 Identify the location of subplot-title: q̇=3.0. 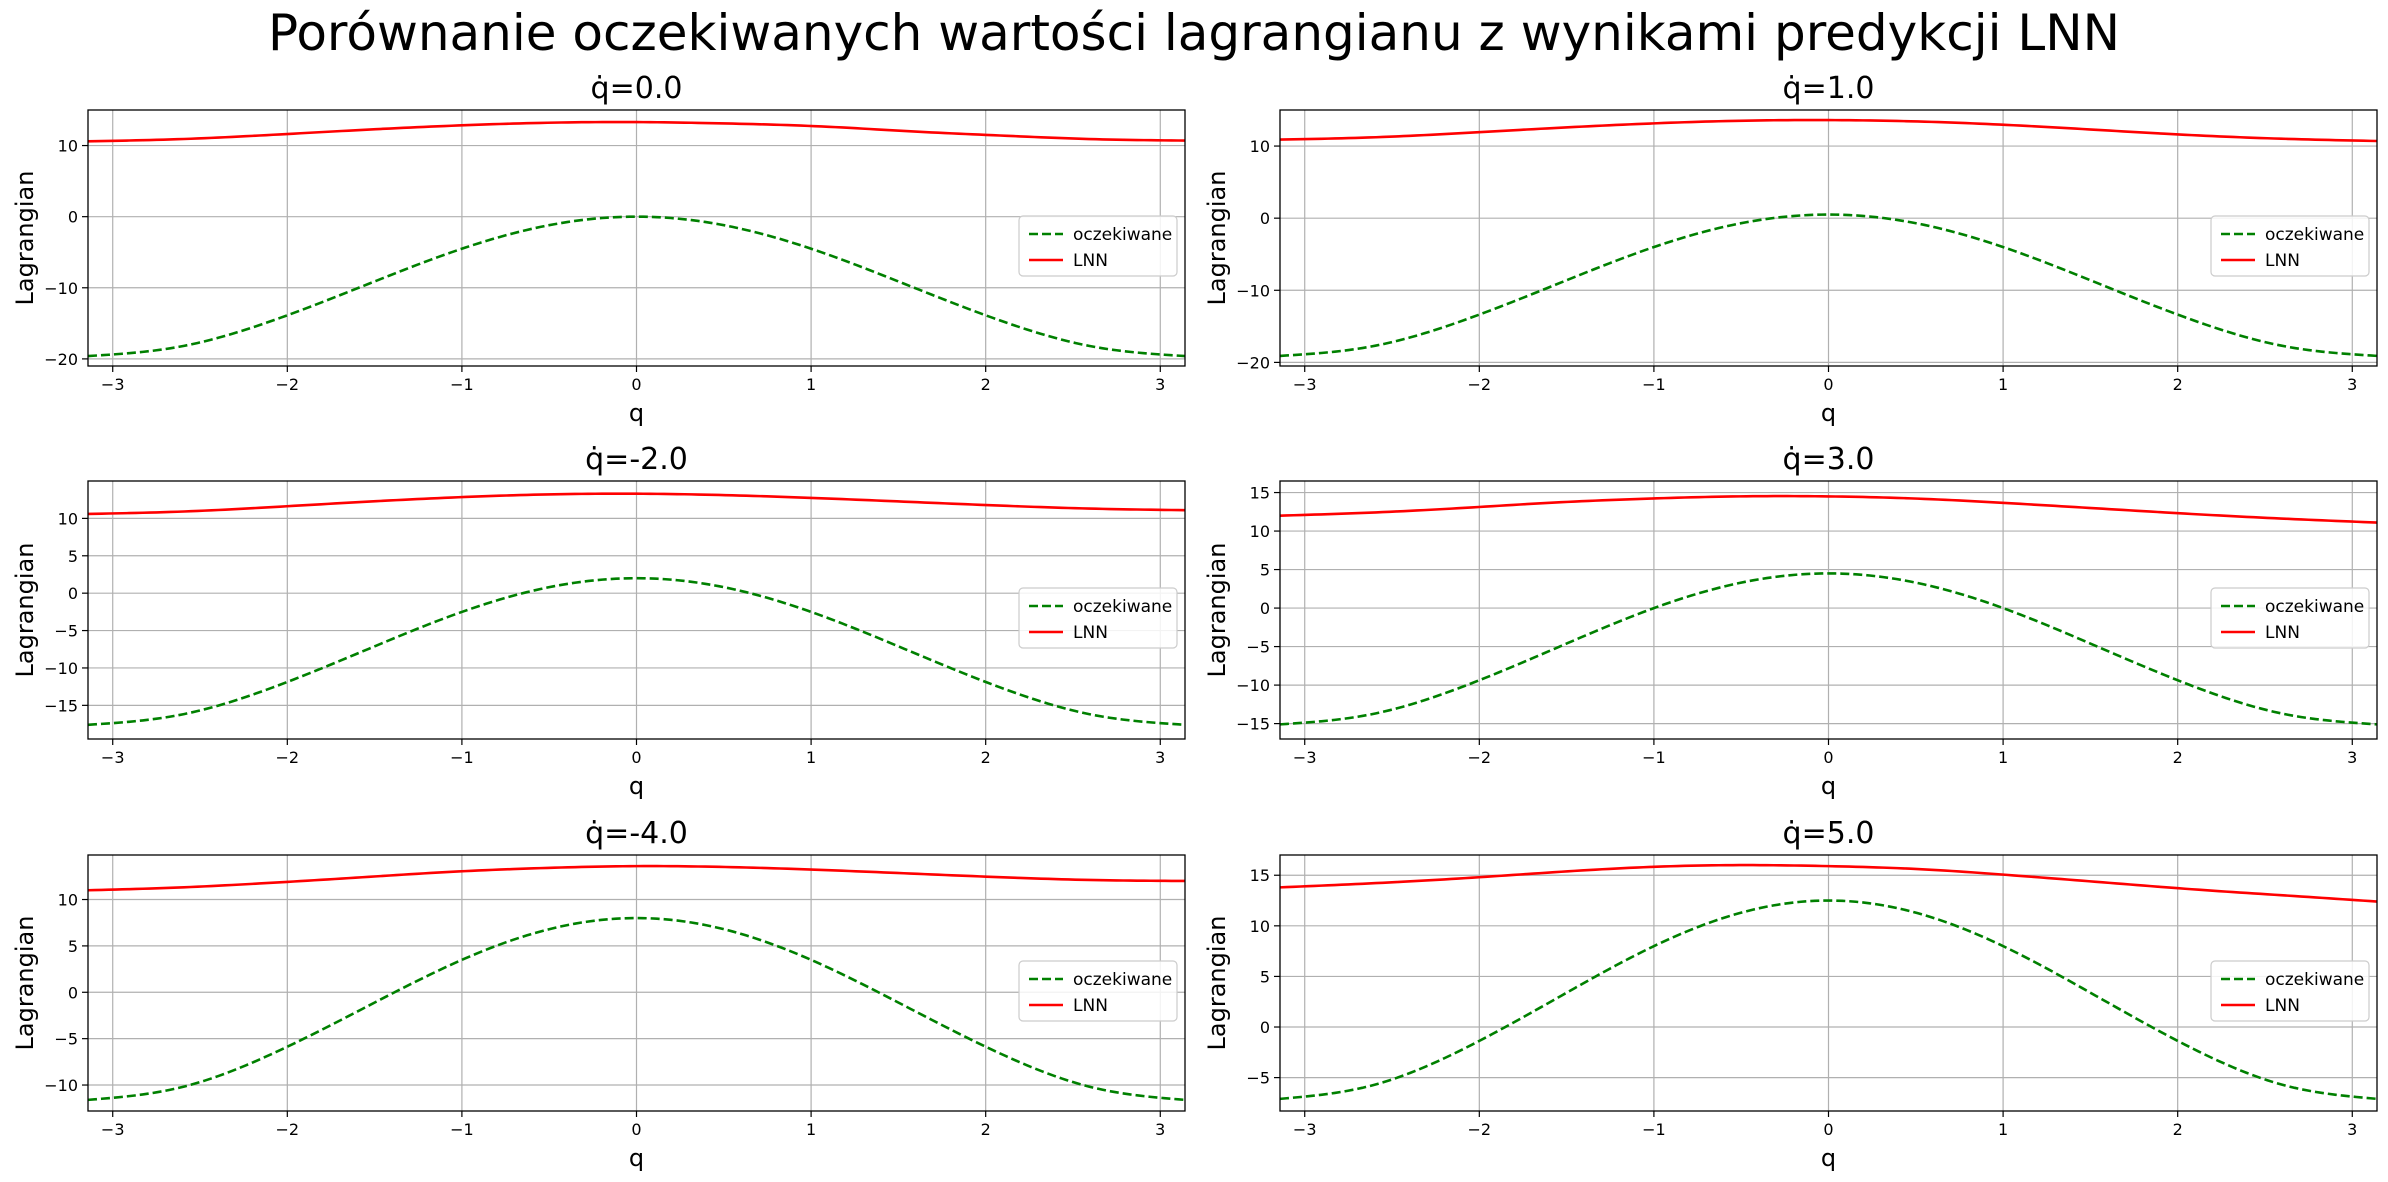
(1829, 459).